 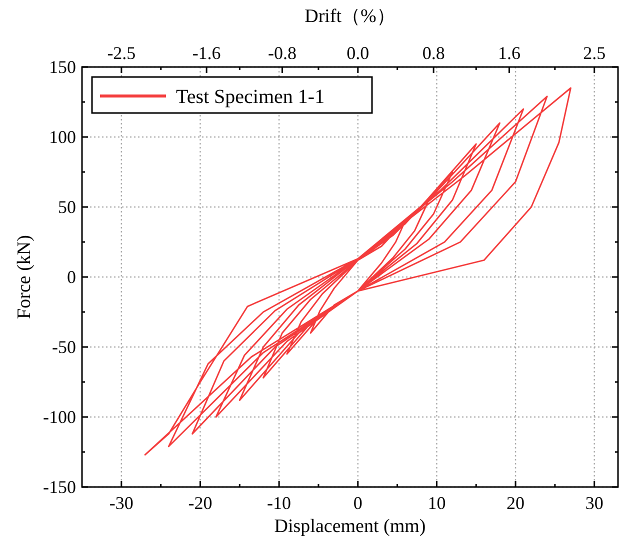 I want to click on y-axis-title: Force (kN), so click(x=24, y=277).